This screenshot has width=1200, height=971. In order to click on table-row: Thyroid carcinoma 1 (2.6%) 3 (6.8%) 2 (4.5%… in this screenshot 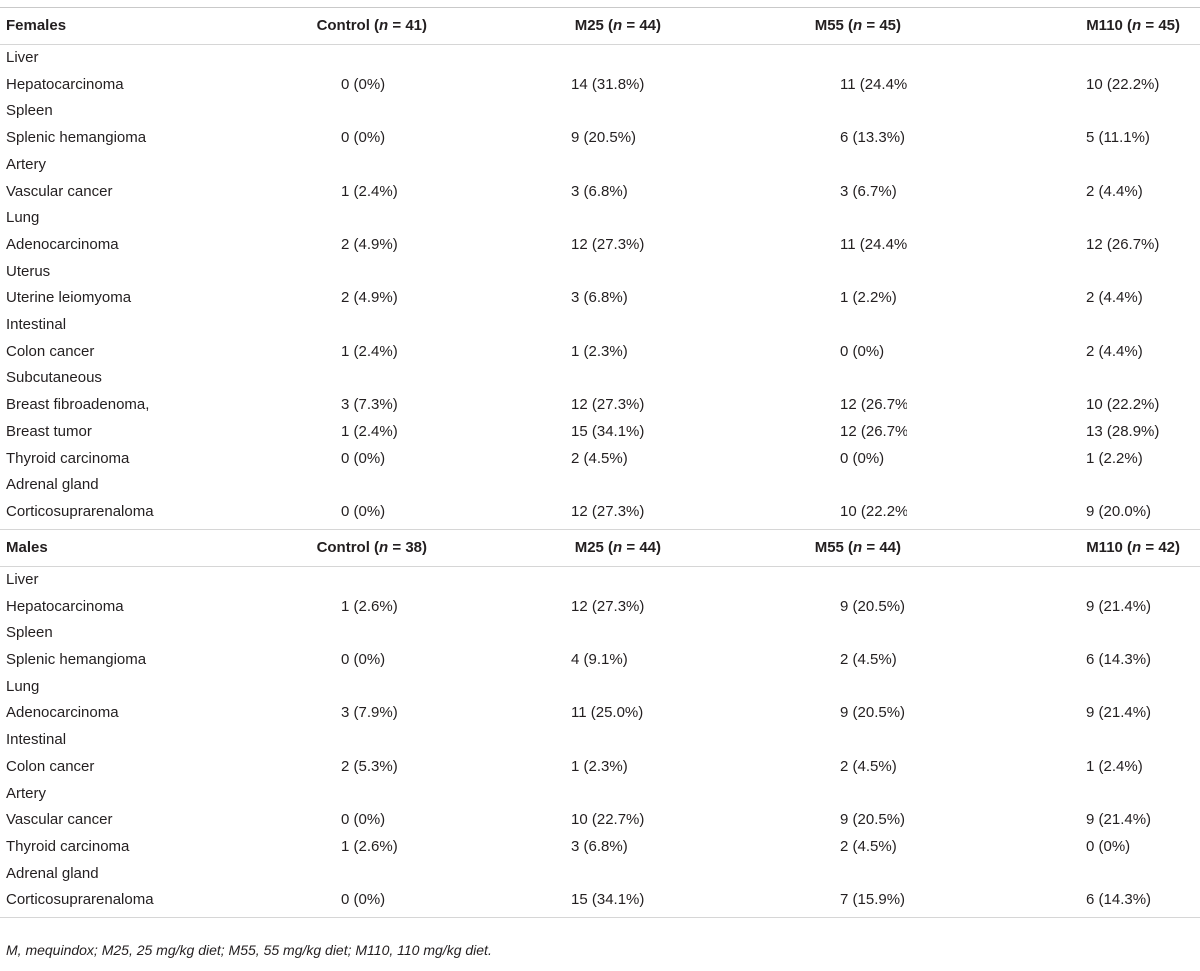, I will do `click(600, 847)`.